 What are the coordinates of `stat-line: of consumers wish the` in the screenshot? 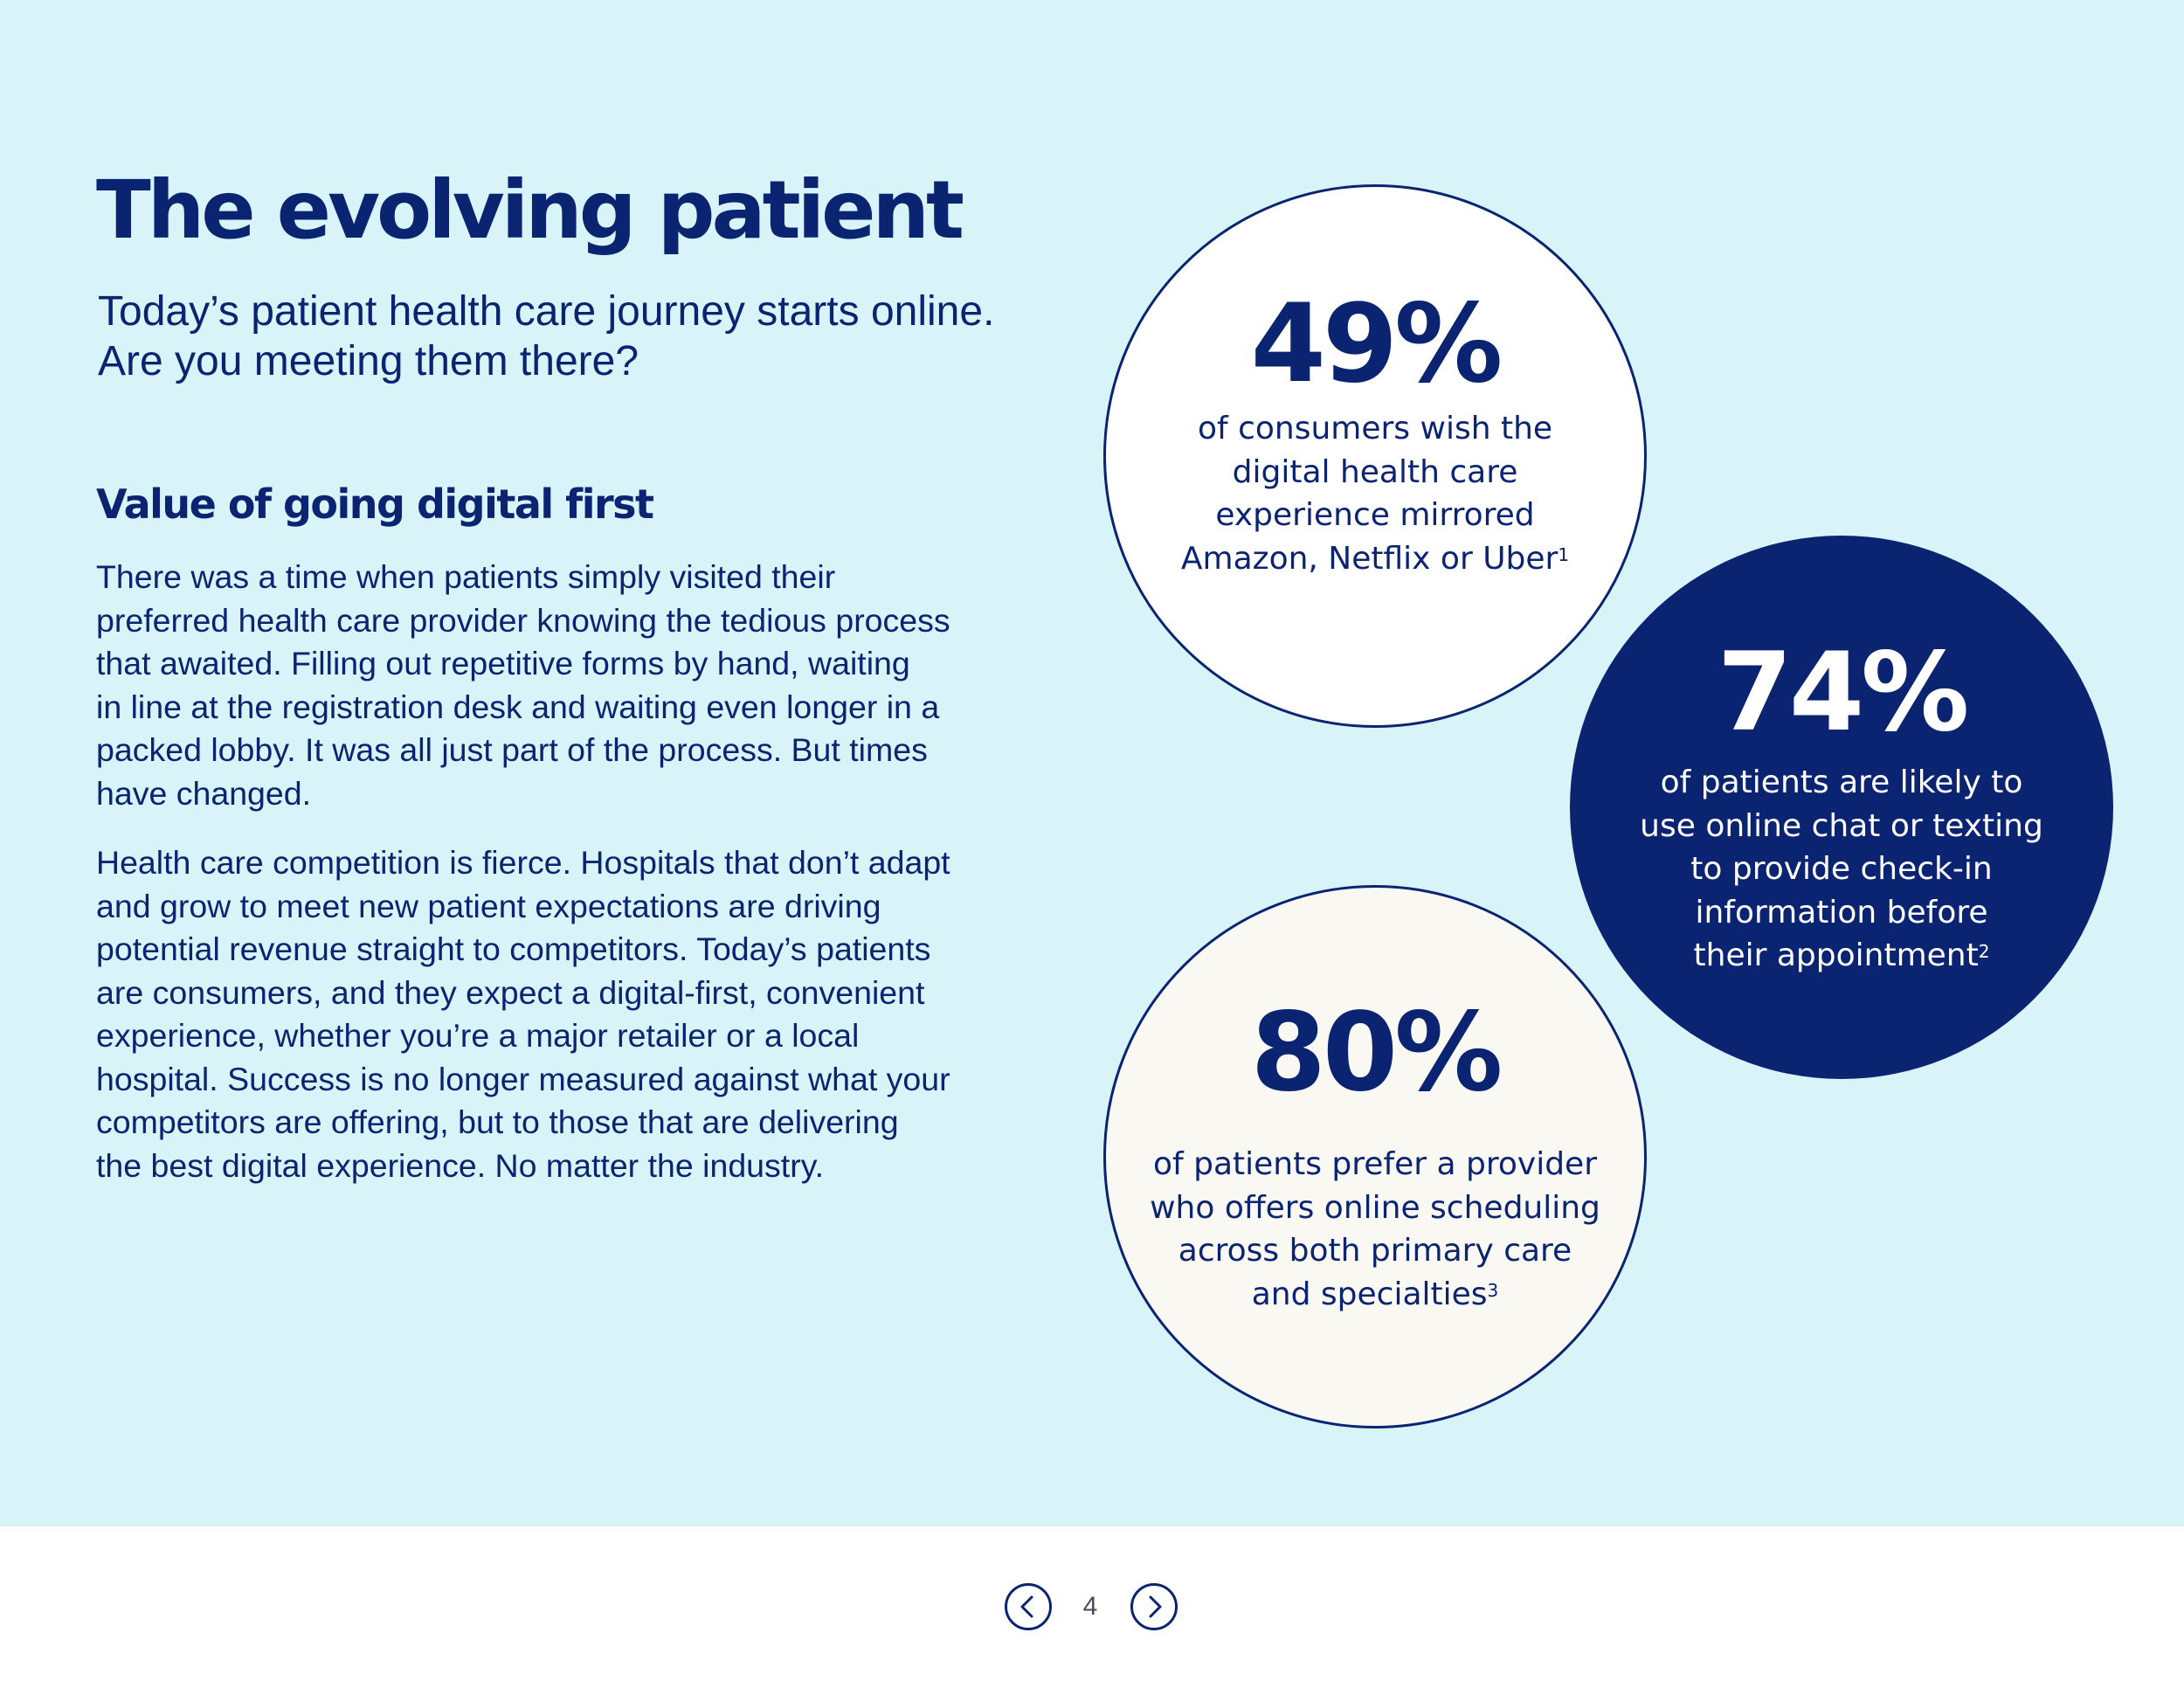 It's located at (1375, 428).